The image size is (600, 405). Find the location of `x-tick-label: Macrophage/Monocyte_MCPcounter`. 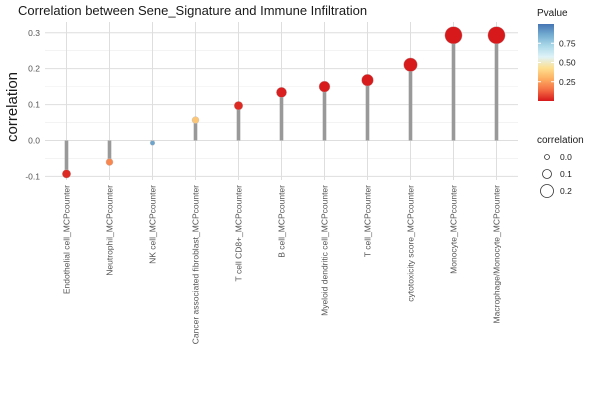

x-tick-label: Macrophage/Monocyte_MCPcounter is located at coordinates (497, 254).